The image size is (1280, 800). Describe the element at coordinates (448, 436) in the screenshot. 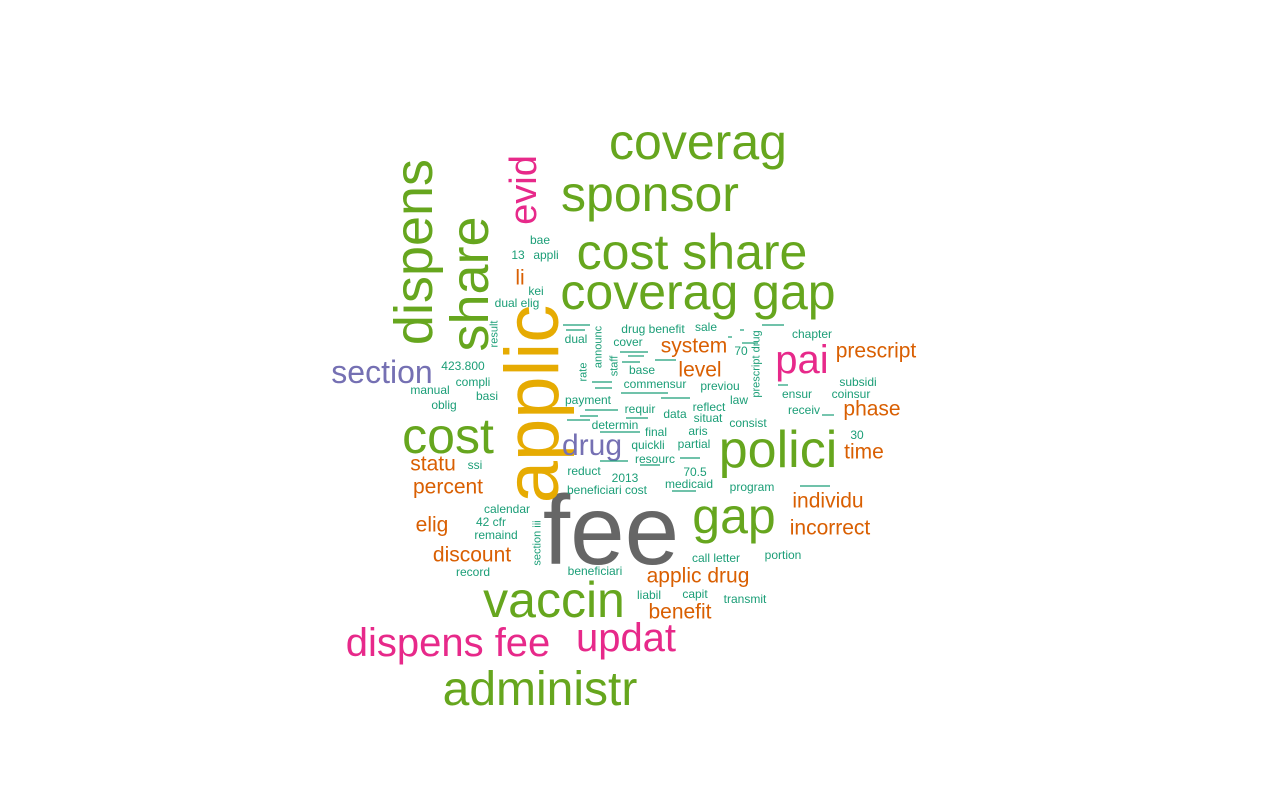

I see `word-cost: cost` at that location.